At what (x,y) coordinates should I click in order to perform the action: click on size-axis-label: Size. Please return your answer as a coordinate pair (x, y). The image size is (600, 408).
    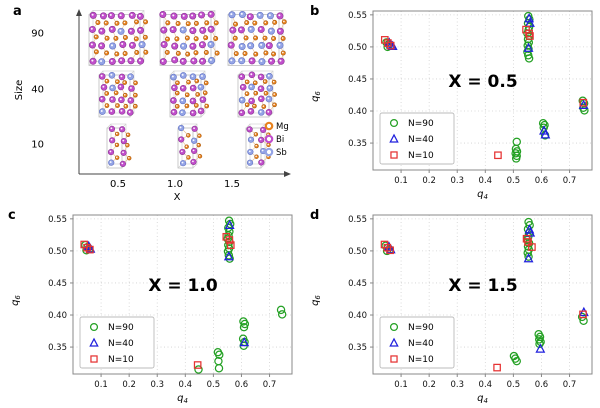
    Looking at the image, I should click on (19, 90).